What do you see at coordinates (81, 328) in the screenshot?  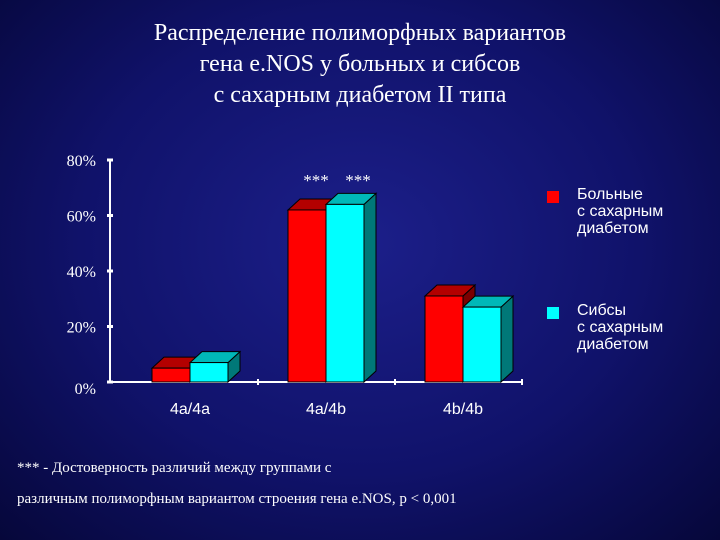 I see `y-tick-label: 20%` at bounding box center [81, 328].